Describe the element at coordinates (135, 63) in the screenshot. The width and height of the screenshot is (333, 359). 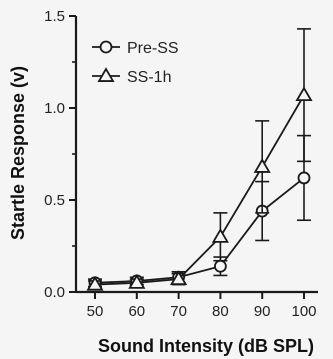
I see `legend: Pre-SS SS-1h` at that location.